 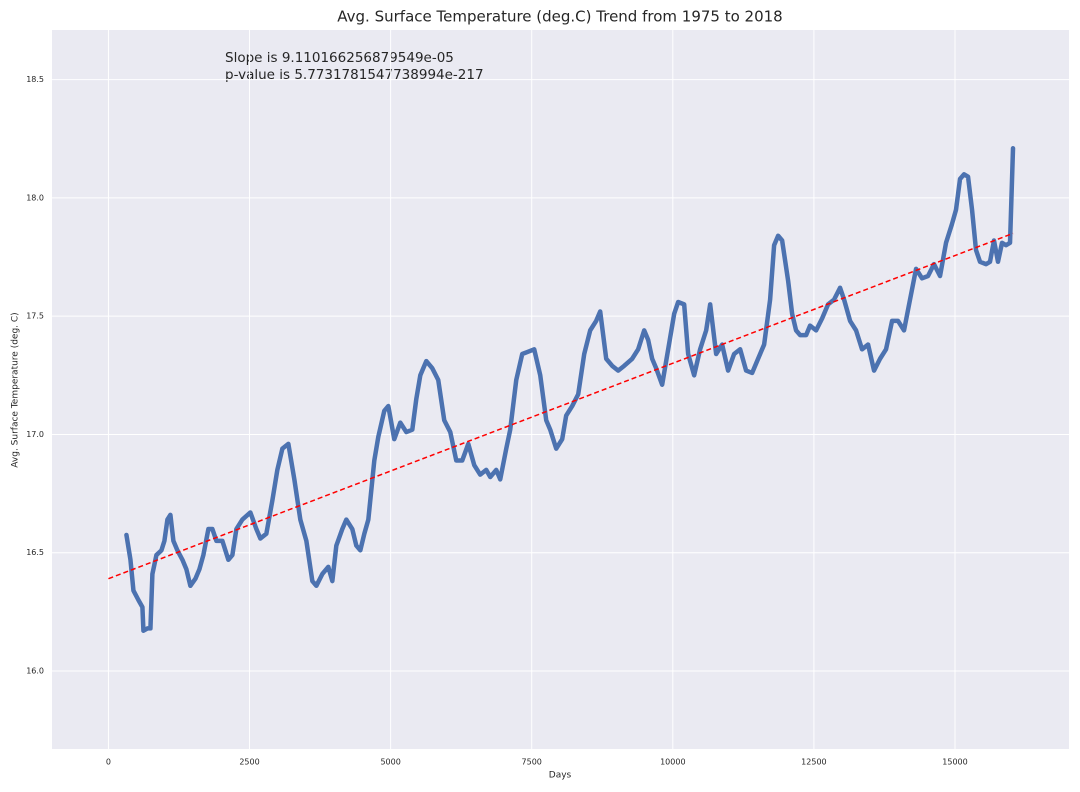 I want to click on y-axis-label: Avg. Surface Temperature (deg. C), so click(x=16, y=389).